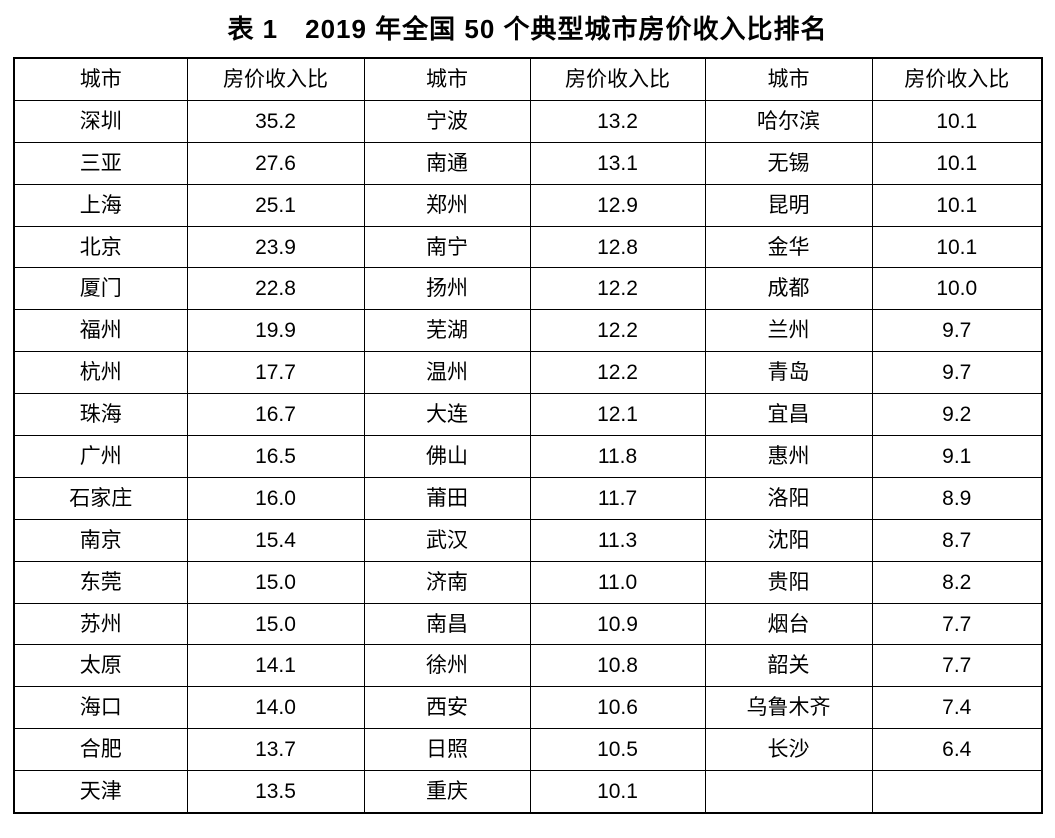 The height and width of the screenshot is (838, 1055). What do you see at coordinates (100, 289) in the screenshot?
I see `city-cell: 厦门` at bounding box center [100, 289].